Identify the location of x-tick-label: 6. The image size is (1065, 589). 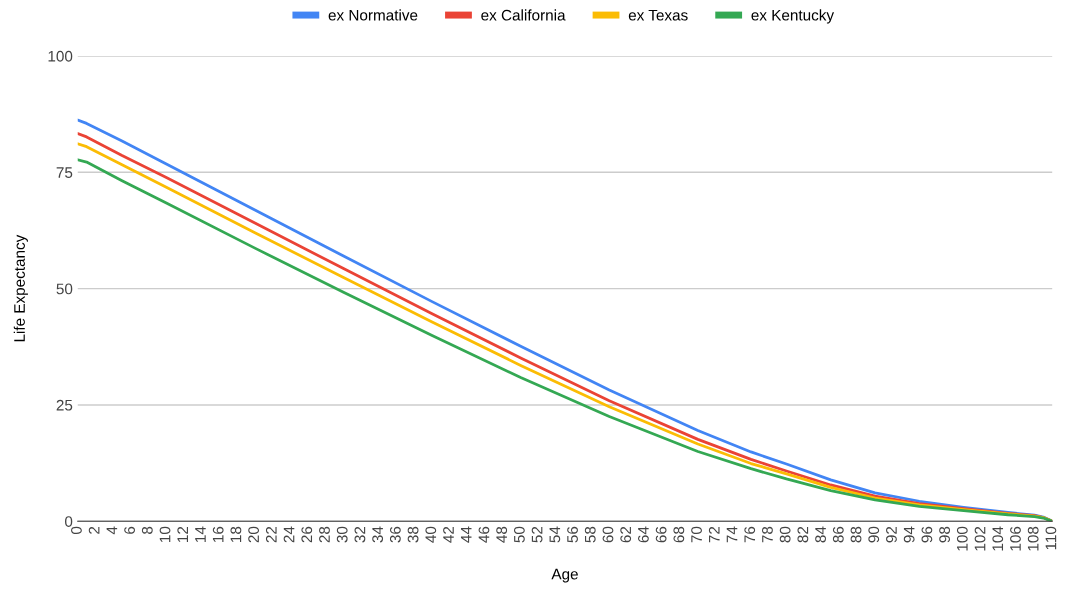
(129, 530).